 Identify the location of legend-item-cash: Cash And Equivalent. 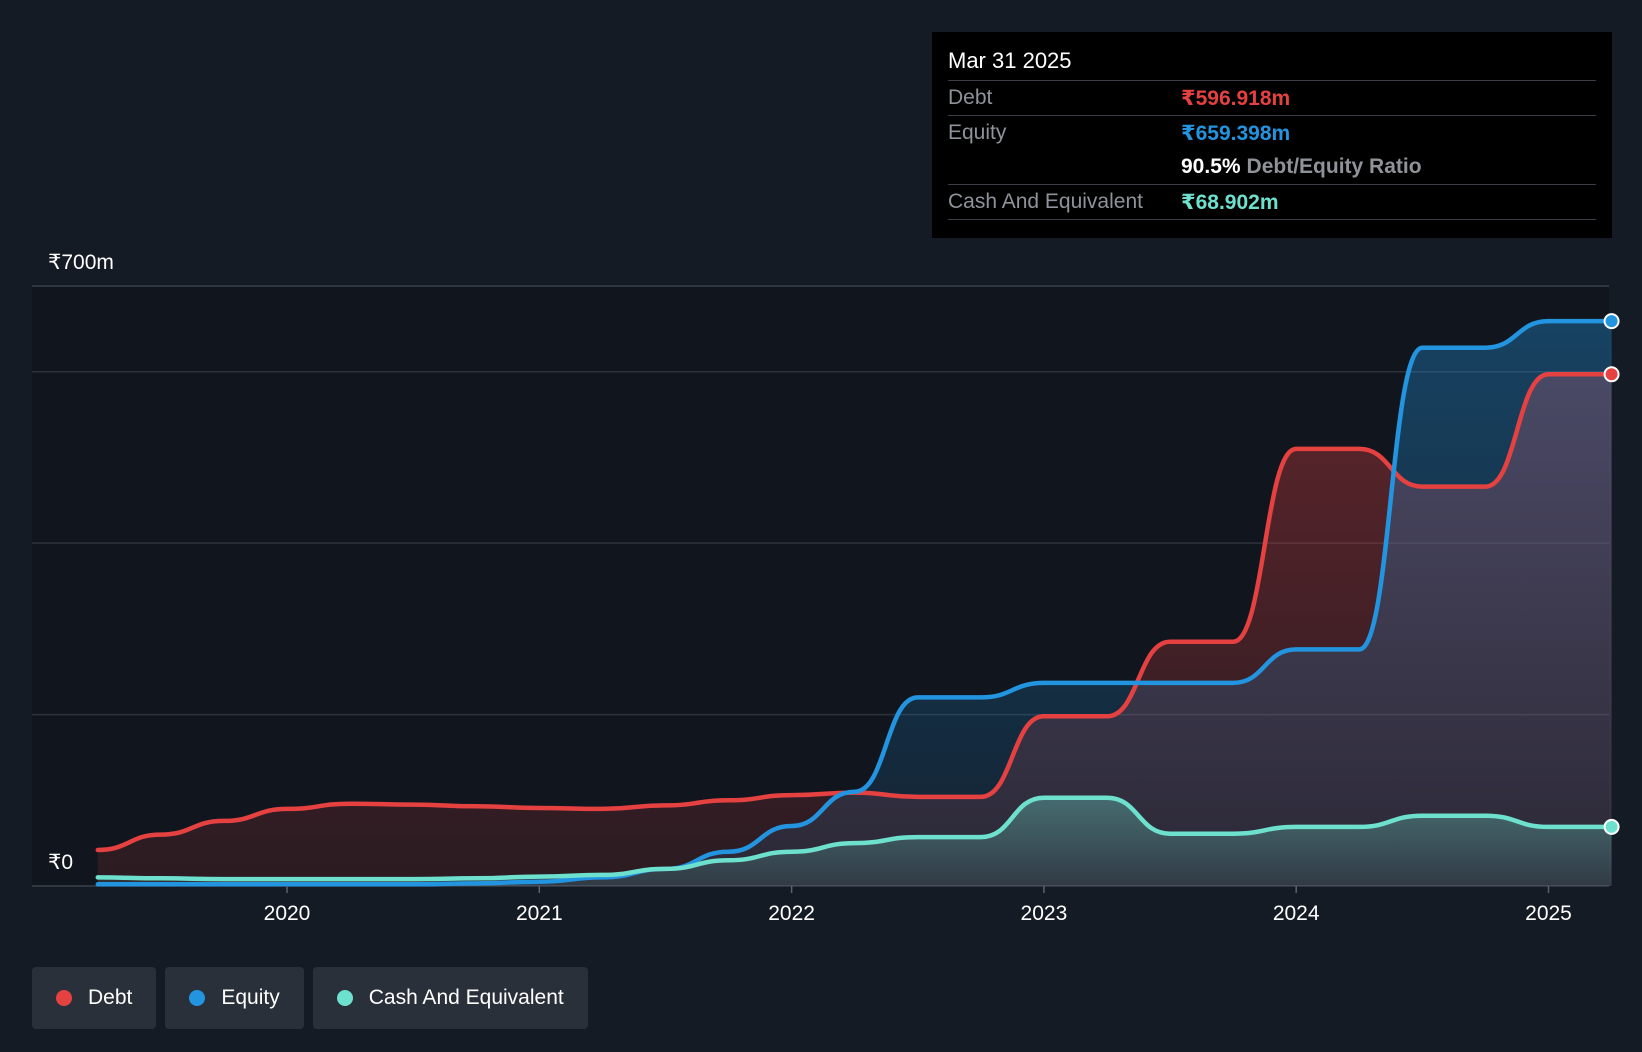
(450, 998).